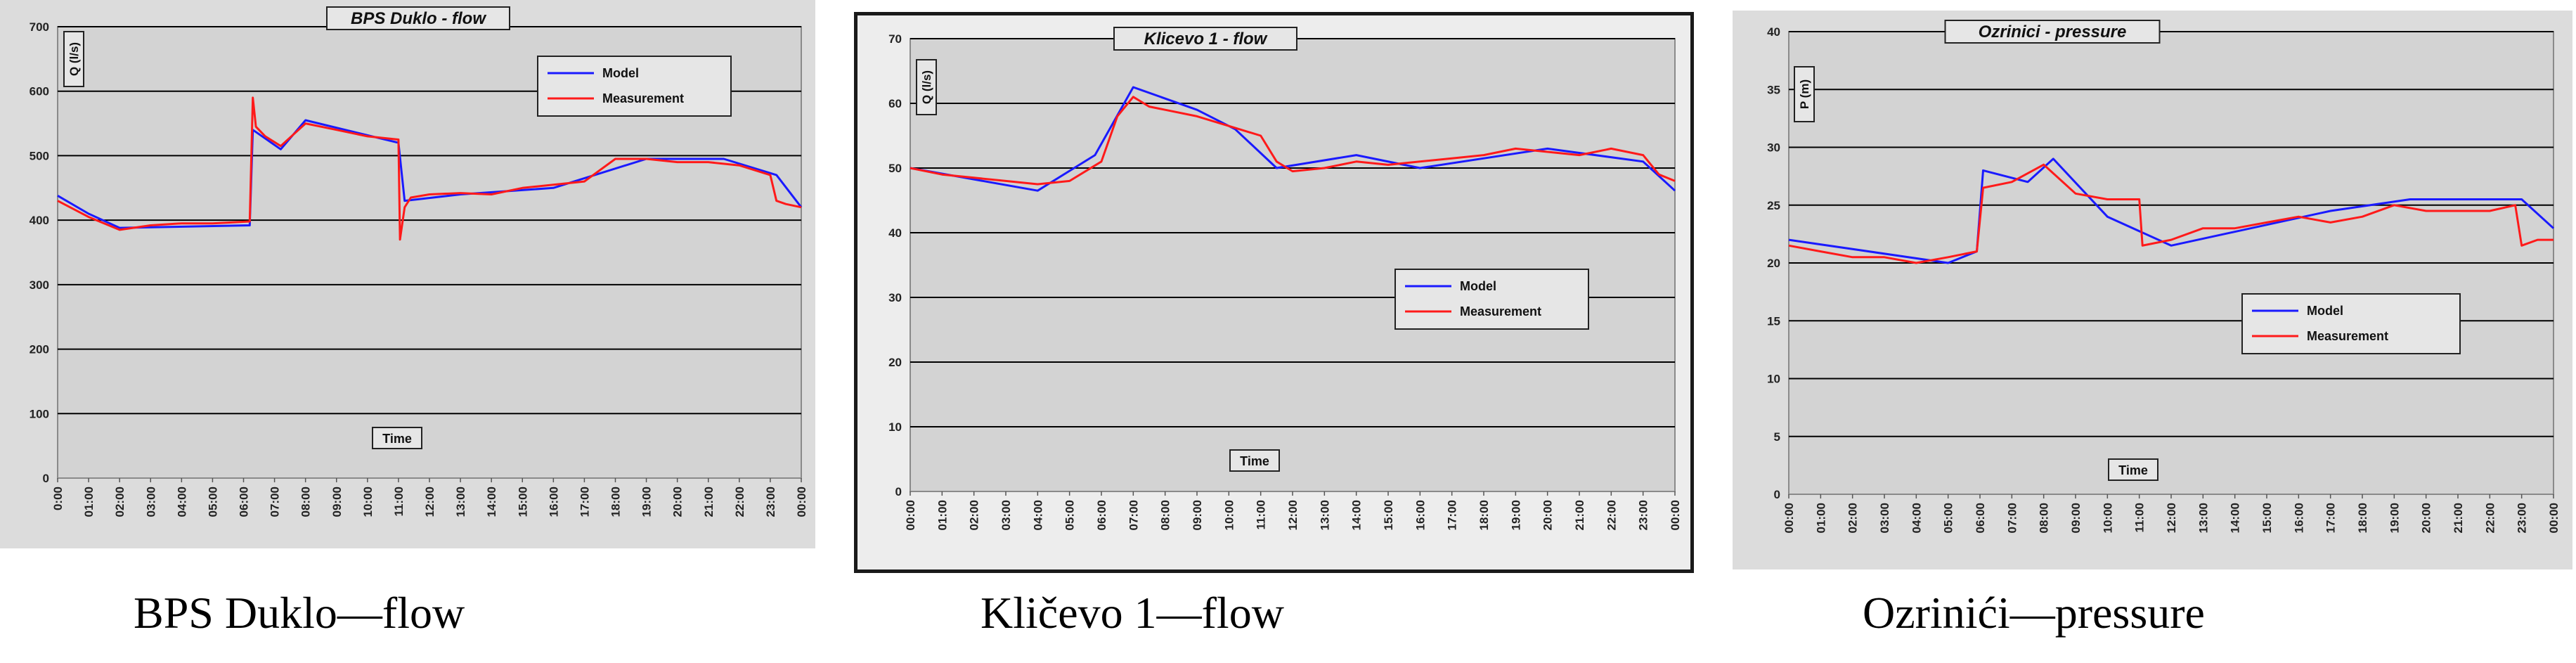 This screenshot has width=2576, height=663. What do you see at coordinates (1006, 515) in the screenshot?
I see `x-tick-label: 03:00` at bounding box center [1006, 515].